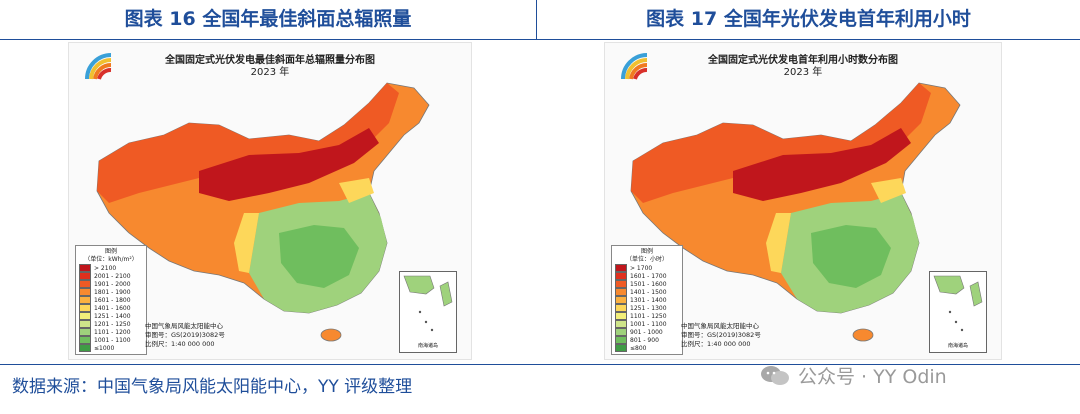  I want to click on legend-item: 1301 - 1400, so click(647, 300).